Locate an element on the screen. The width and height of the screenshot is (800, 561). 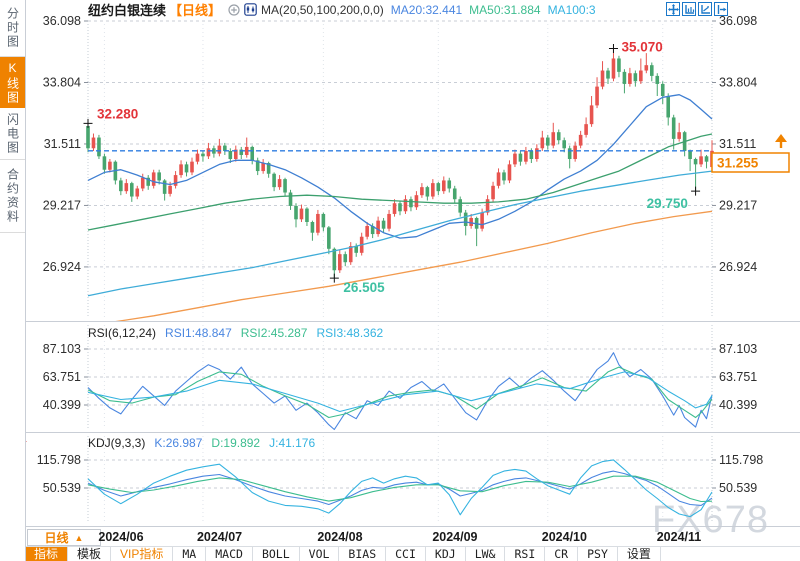
chevron-up-icon: ▲ is located at coordinates (79, 537).